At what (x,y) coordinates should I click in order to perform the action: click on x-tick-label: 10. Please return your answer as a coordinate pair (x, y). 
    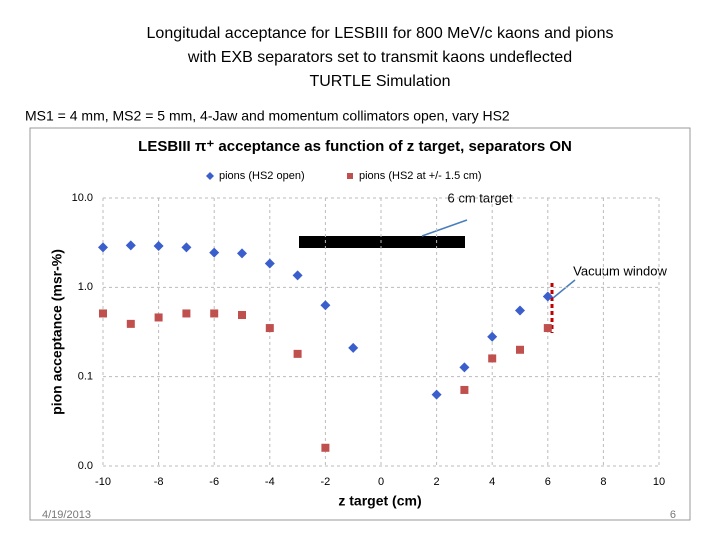
    Looking at the image, I should click on (659, 482).